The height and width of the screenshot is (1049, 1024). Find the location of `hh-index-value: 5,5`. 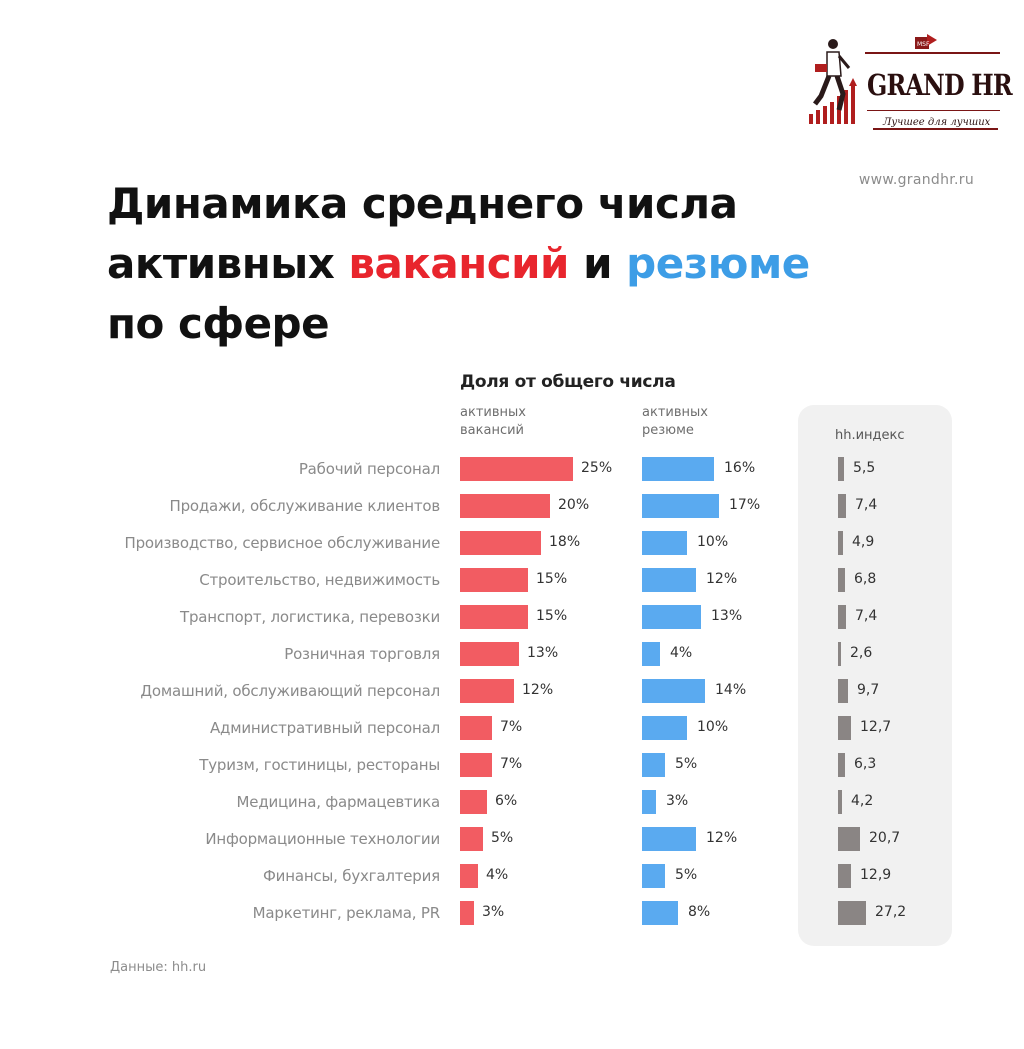

hh-index-value: 5,5 is located at coordinates (864, 468).